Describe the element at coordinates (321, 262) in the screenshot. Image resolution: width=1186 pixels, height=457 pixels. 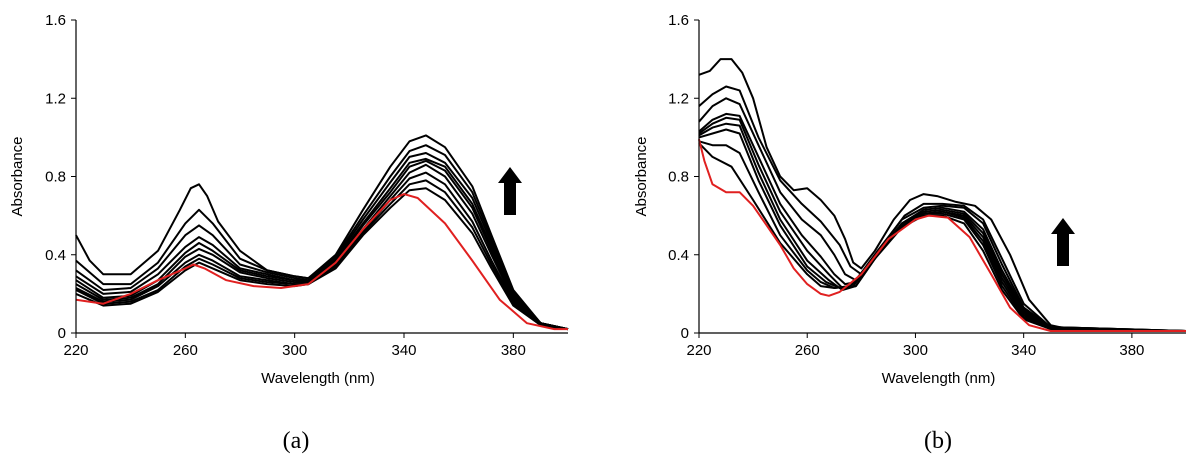
I see `series-line-initial` at that location.